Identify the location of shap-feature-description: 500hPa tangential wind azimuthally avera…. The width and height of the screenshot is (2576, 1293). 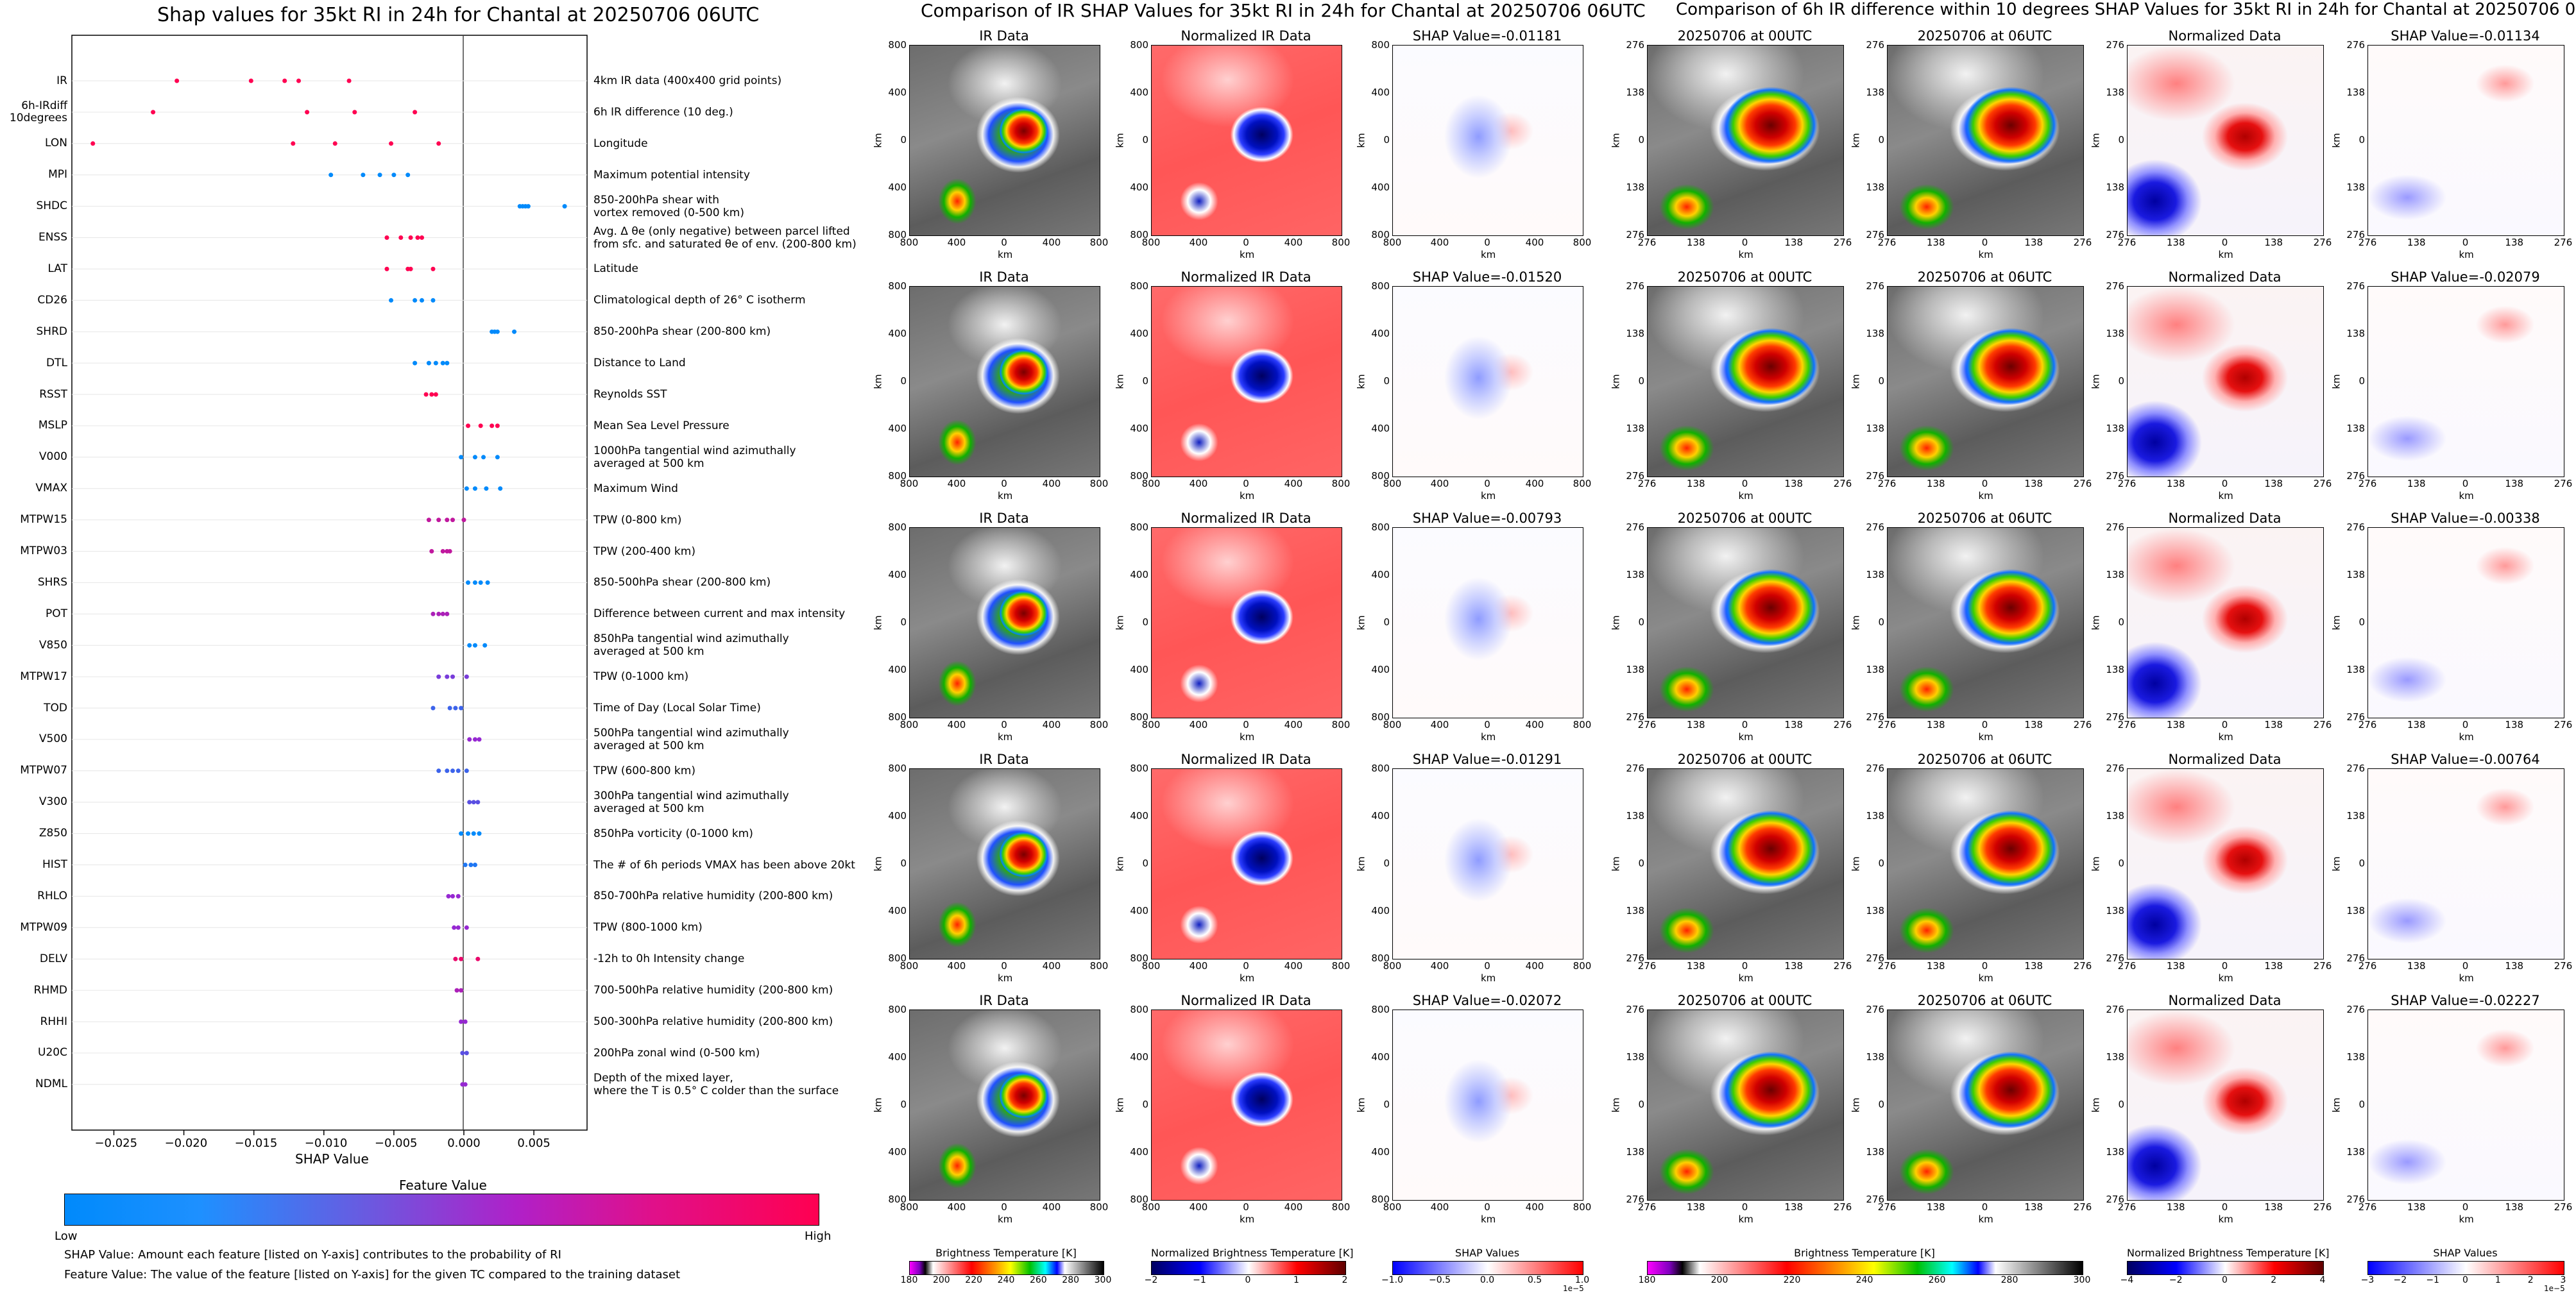
(691, 739).